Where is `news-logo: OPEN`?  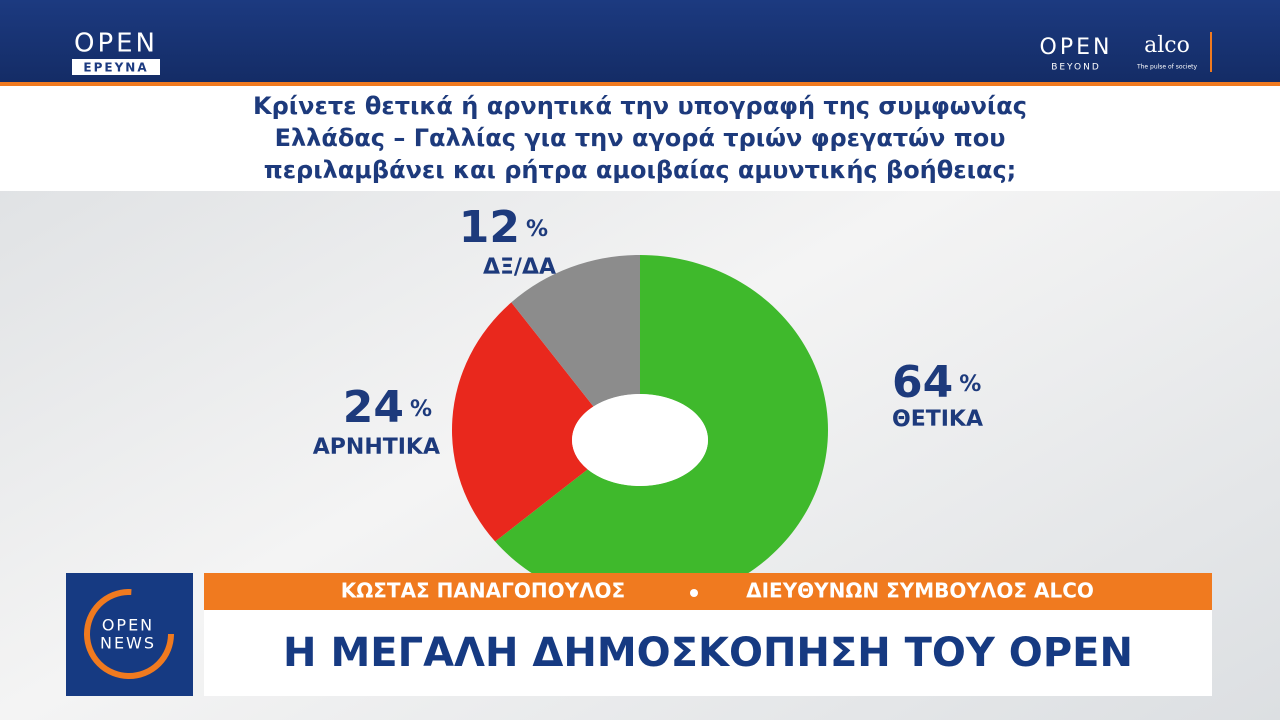
news-logo: OPEN is located at coordinates (128, 625).